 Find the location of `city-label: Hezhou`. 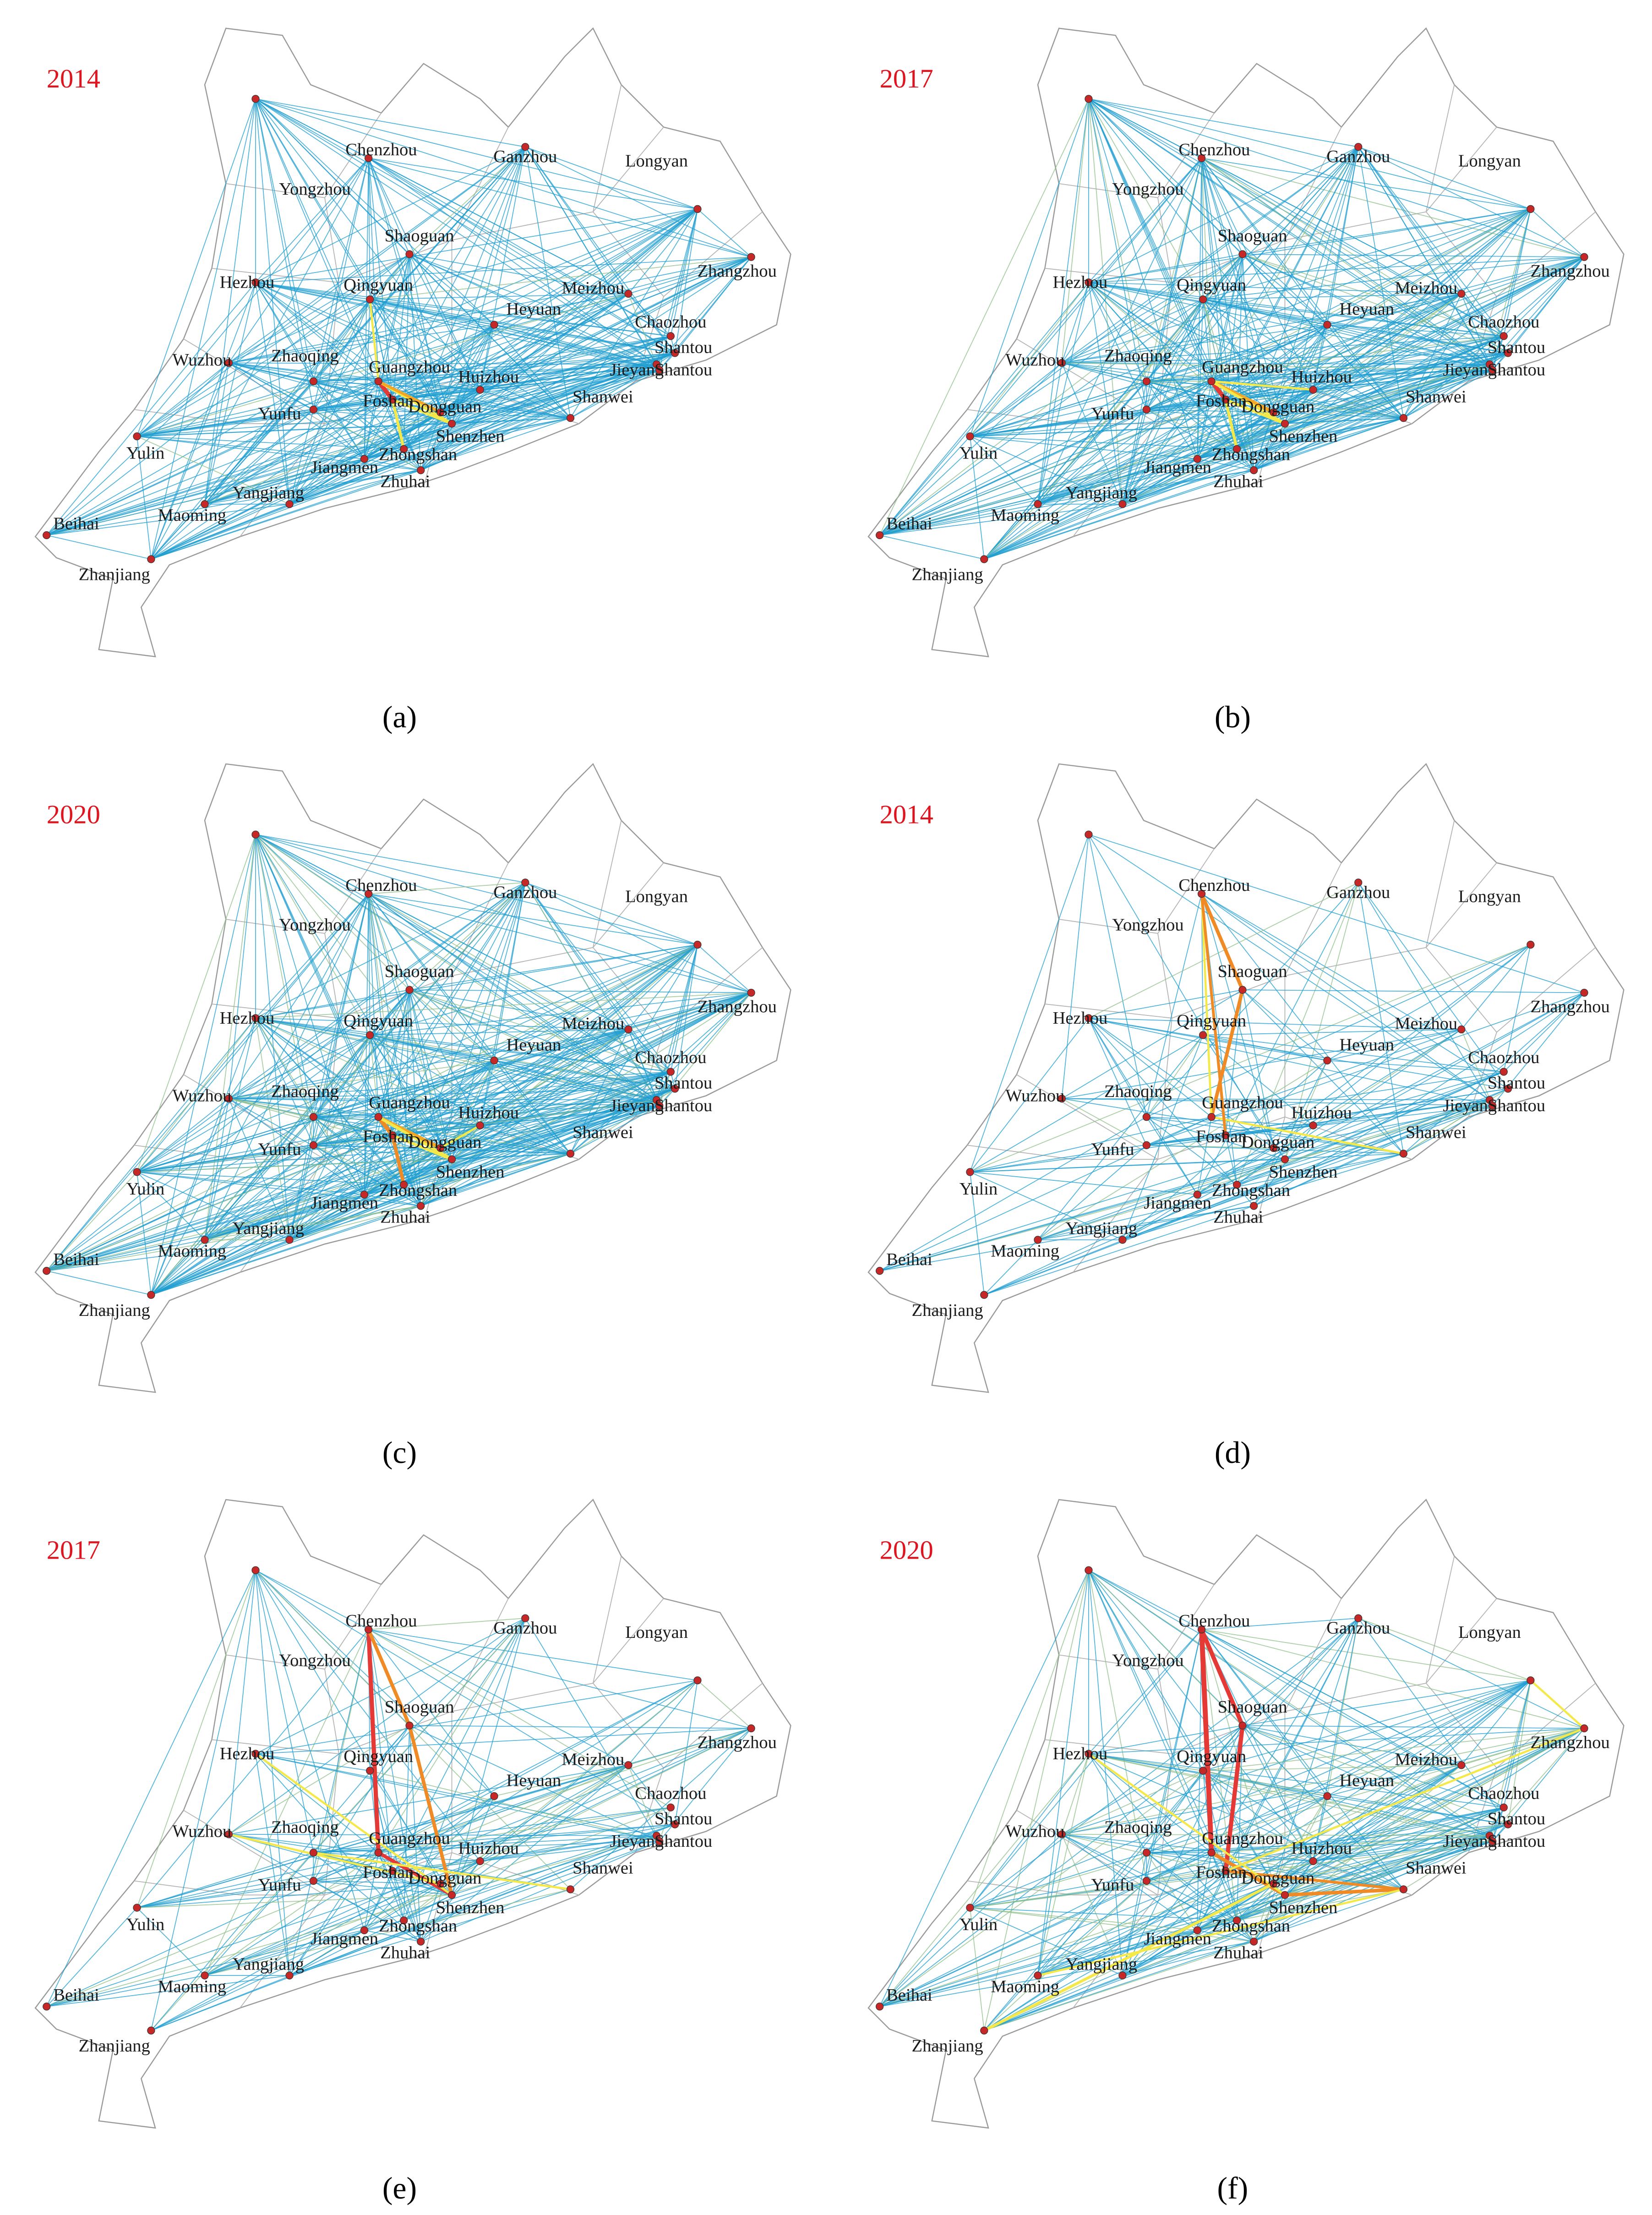

city-label: Hezhou is located at coordinates (1080, 1018).